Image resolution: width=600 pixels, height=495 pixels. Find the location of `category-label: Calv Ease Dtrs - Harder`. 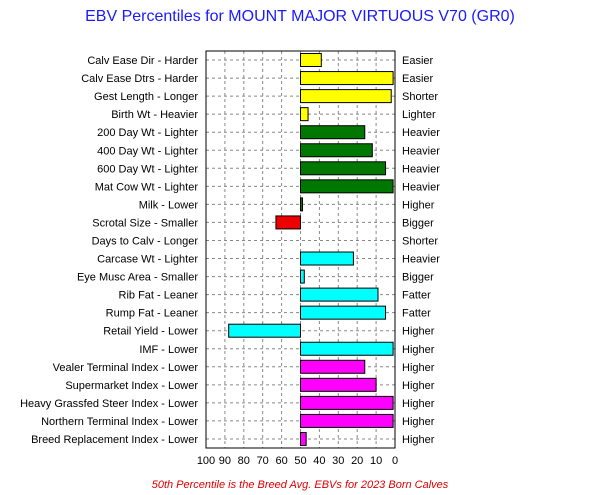

category-label: Calv Ease Dtrs - Harder is located at coordinates (139, 79).